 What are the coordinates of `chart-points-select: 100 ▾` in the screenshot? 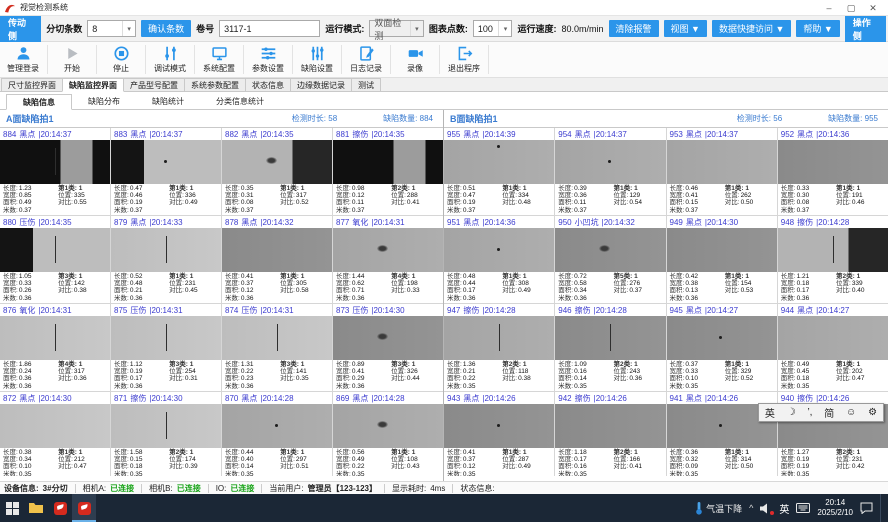 It's located at (492, 28).